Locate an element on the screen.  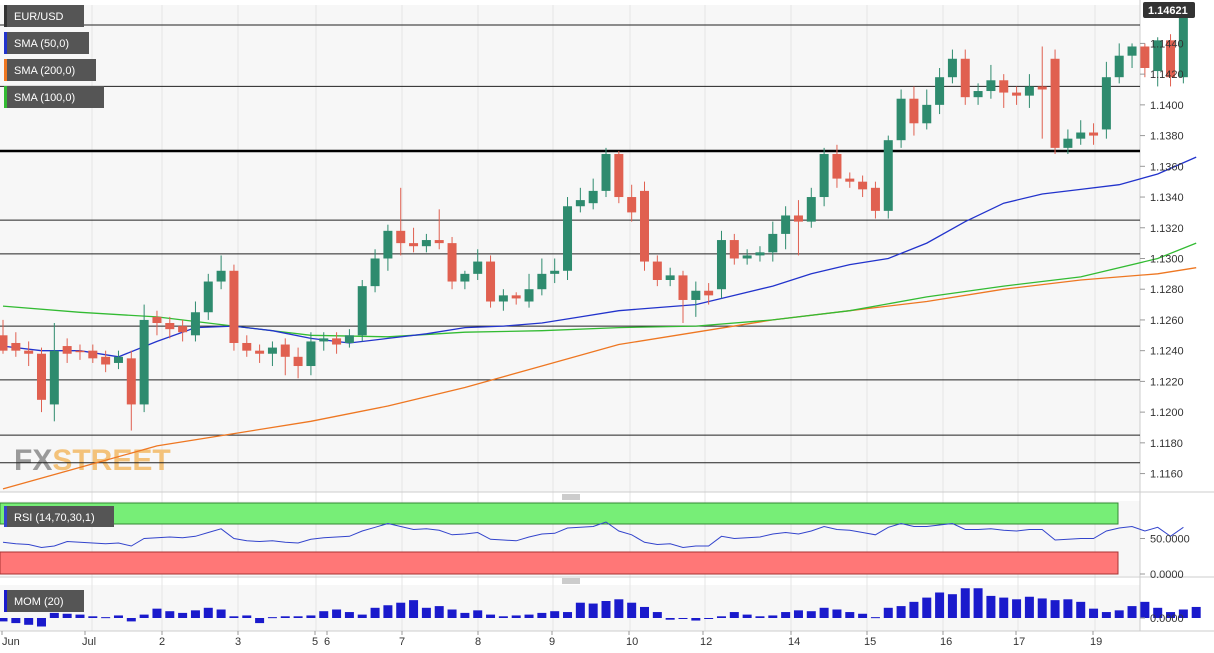
rsi-resize-handle is located at coordinates (571, 497).